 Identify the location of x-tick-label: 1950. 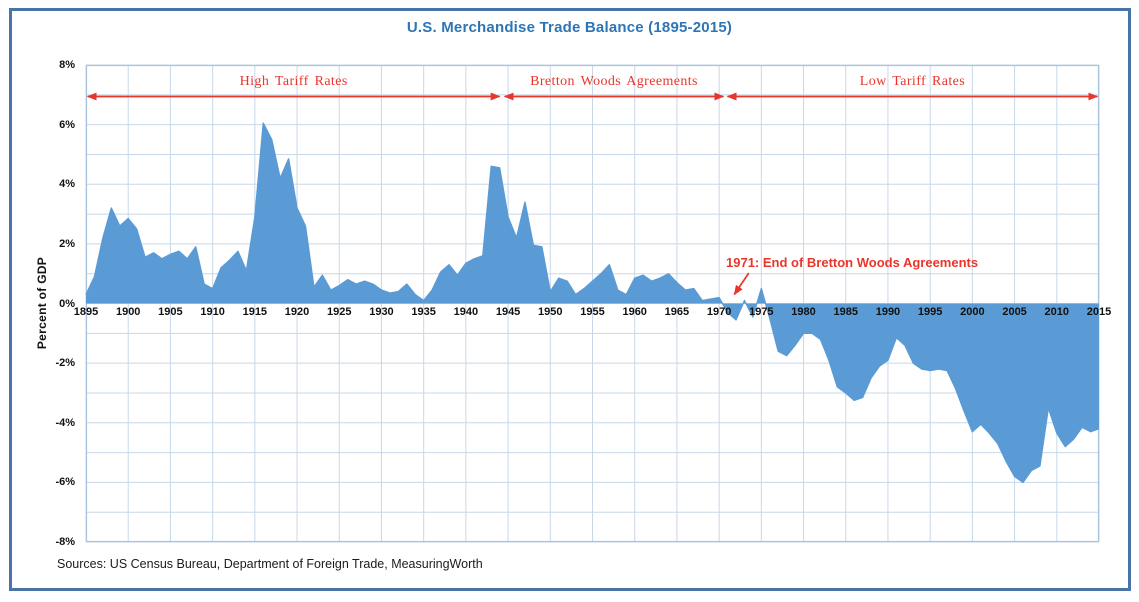
(550, 312).